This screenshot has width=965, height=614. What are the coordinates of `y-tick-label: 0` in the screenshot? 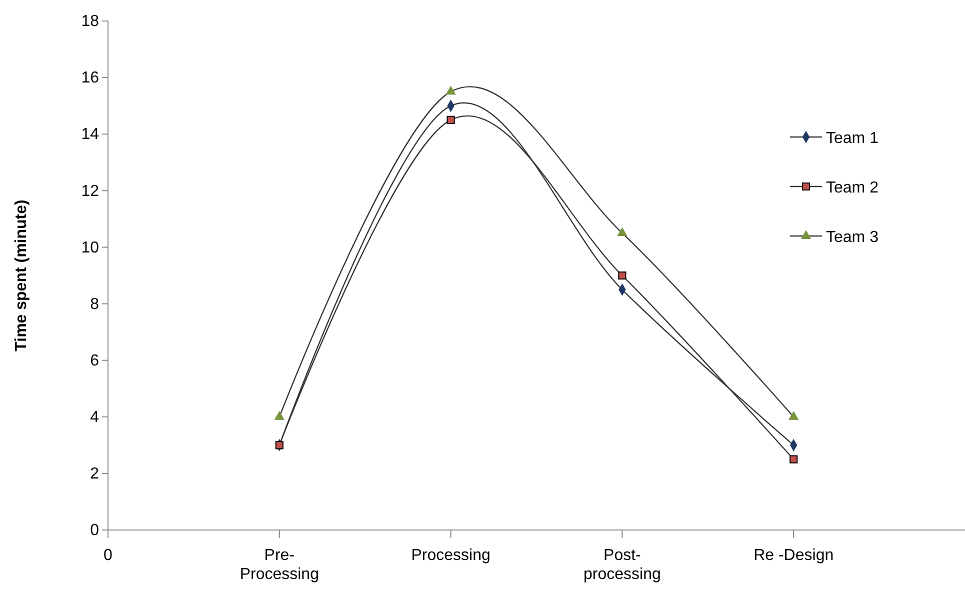 It's located at (95, 531).